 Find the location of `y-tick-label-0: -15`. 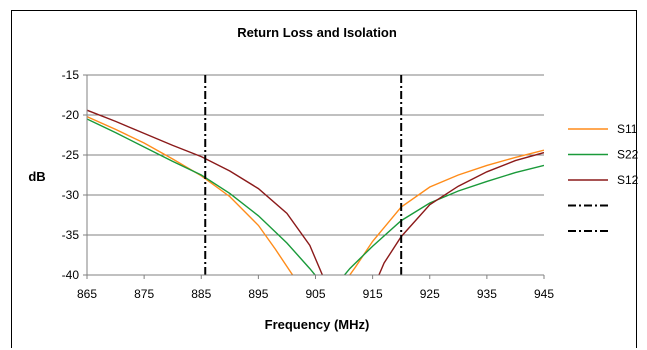

y-tick-label-0: -15 is located at coordinates (71, 75).